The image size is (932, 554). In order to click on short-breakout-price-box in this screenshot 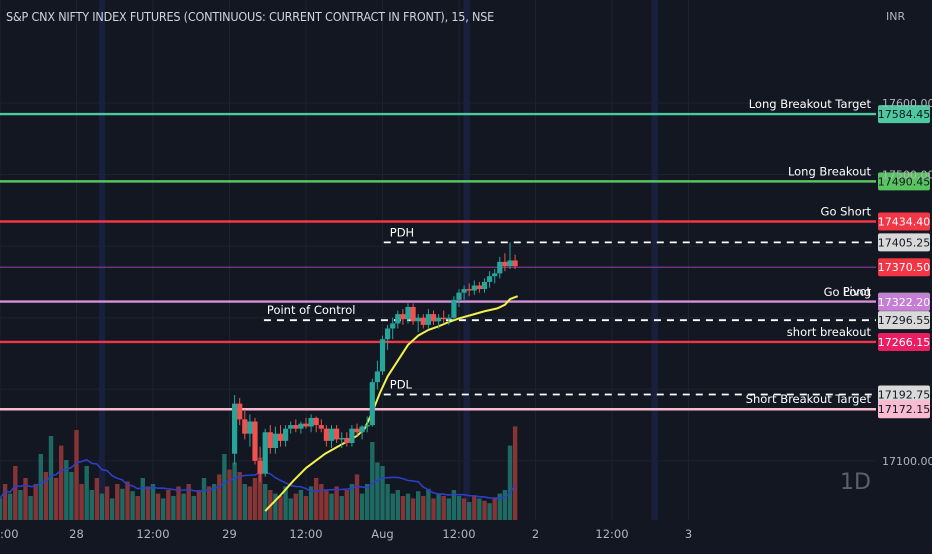, I will do `click(904, 341)`.